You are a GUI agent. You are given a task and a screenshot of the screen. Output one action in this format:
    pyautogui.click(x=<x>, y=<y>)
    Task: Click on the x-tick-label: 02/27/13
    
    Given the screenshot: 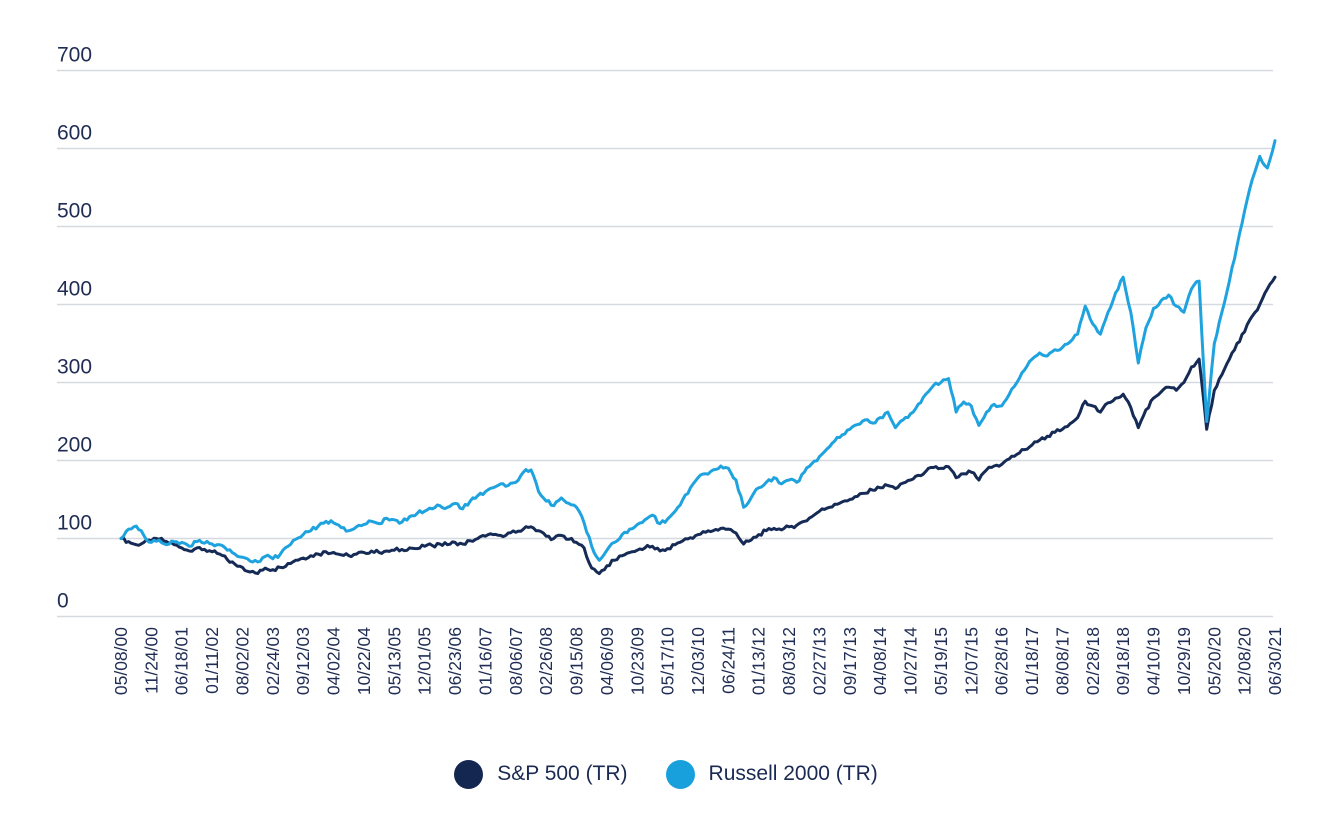 What is the action you would take?
    pyautogui.click(x=819, y=661)
    